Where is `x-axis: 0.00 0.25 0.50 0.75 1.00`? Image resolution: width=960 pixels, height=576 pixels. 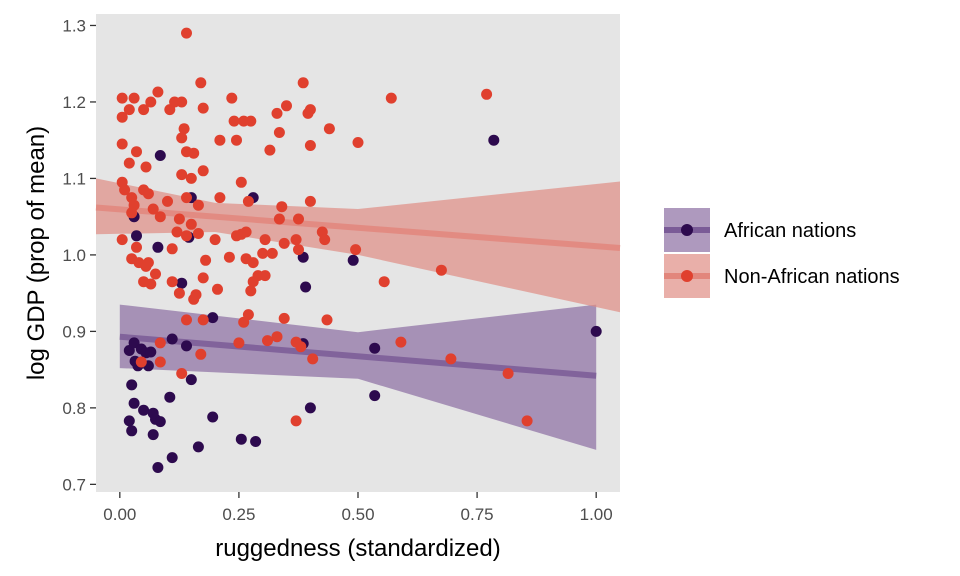 x-axis: 0.00 0.25 0.50 0.75 1.00 is located at coordinates (358, 508).